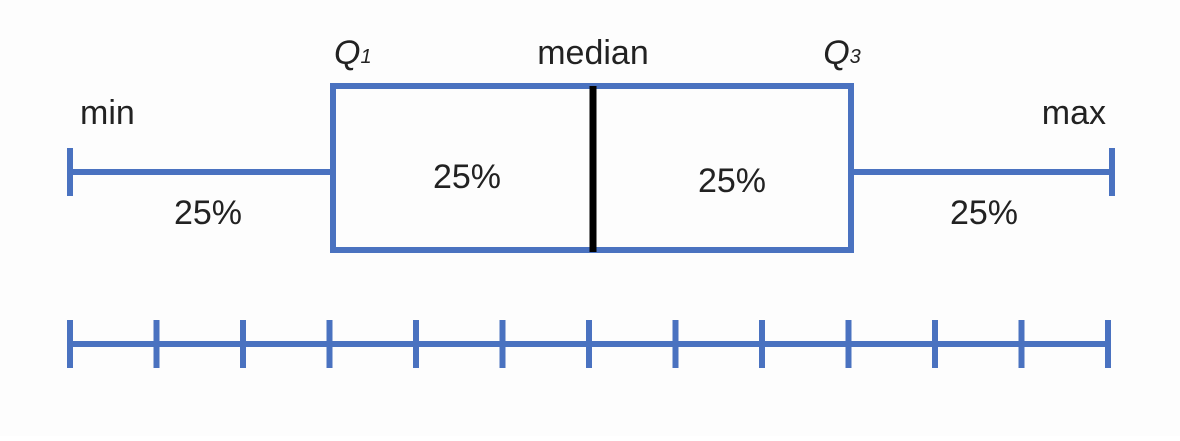  I want to click on scale-ticks, so click(589, 344).